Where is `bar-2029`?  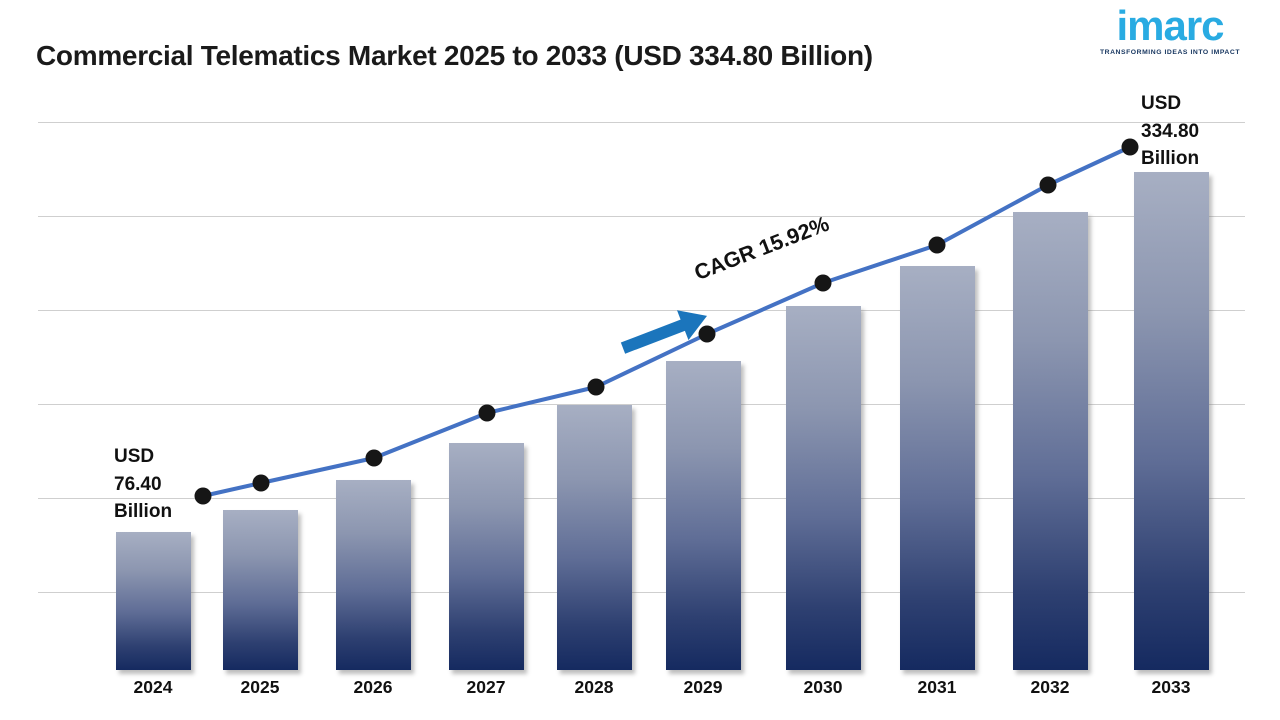 bar-2029 is located at coordinates (703, 515).